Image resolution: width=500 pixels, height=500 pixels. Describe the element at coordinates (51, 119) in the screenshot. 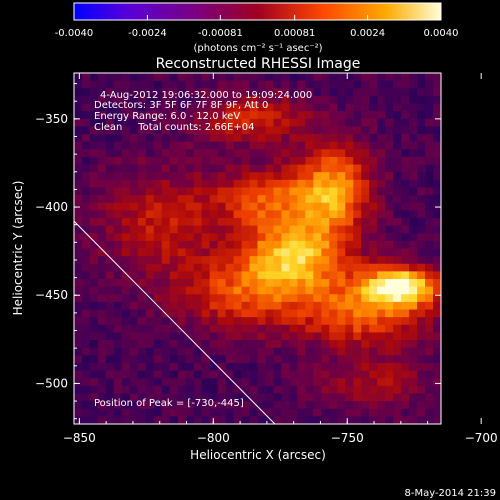

I see `y-tick-label: −350` at that location.